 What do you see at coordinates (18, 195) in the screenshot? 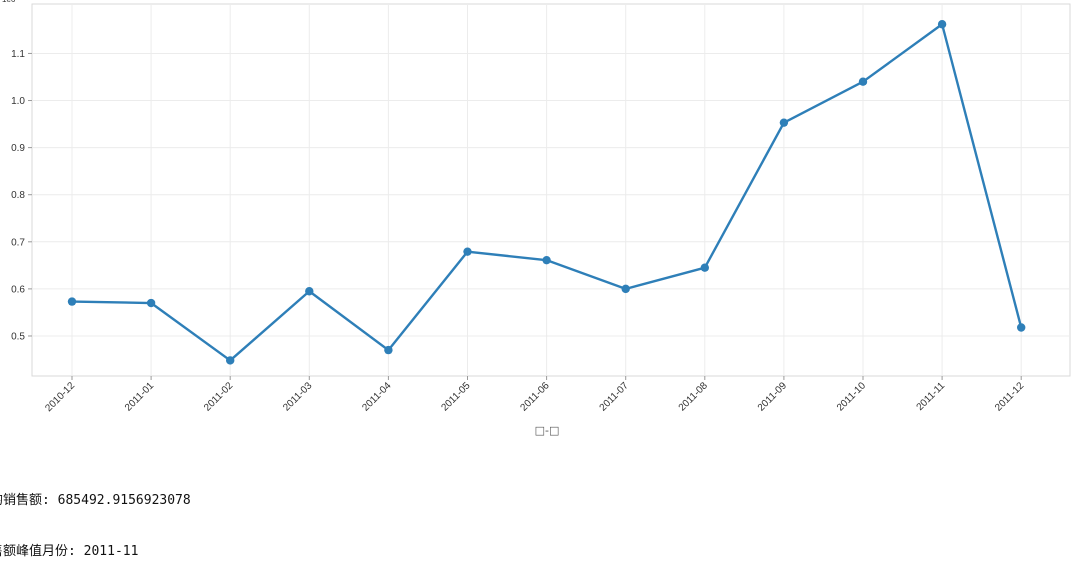
I see `y-tick-label: 0.8` at bounding box center [18, 195].